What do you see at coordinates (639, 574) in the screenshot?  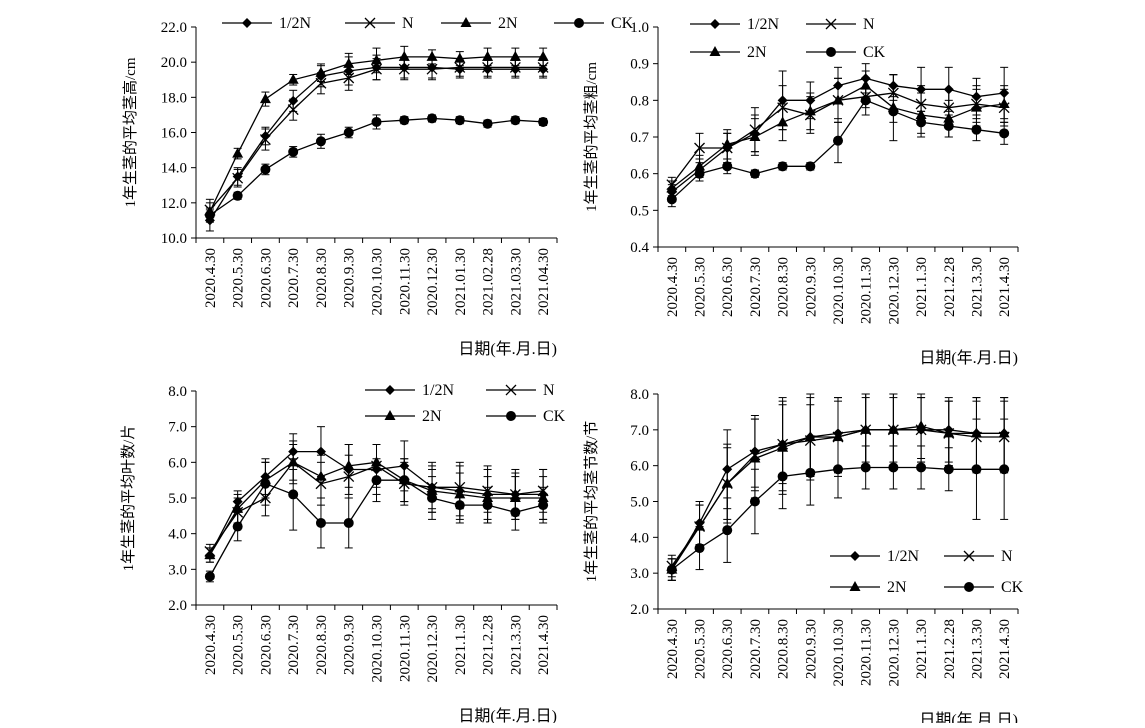 I see `y-tick-label: 3.0` at bounding box center [639, 574].